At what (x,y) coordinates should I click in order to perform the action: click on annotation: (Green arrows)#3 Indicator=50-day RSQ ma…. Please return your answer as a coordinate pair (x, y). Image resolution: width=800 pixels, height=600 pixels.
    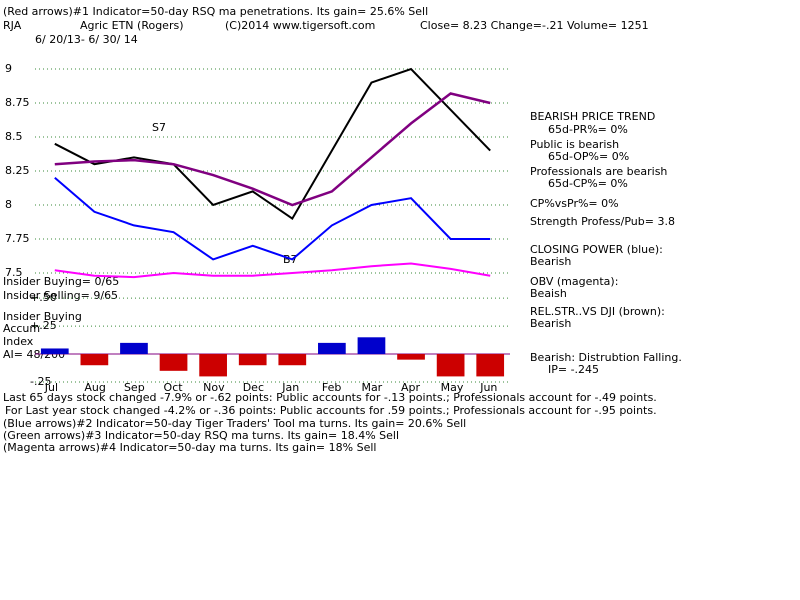
    Looking at the image, I should click on (201, 435).